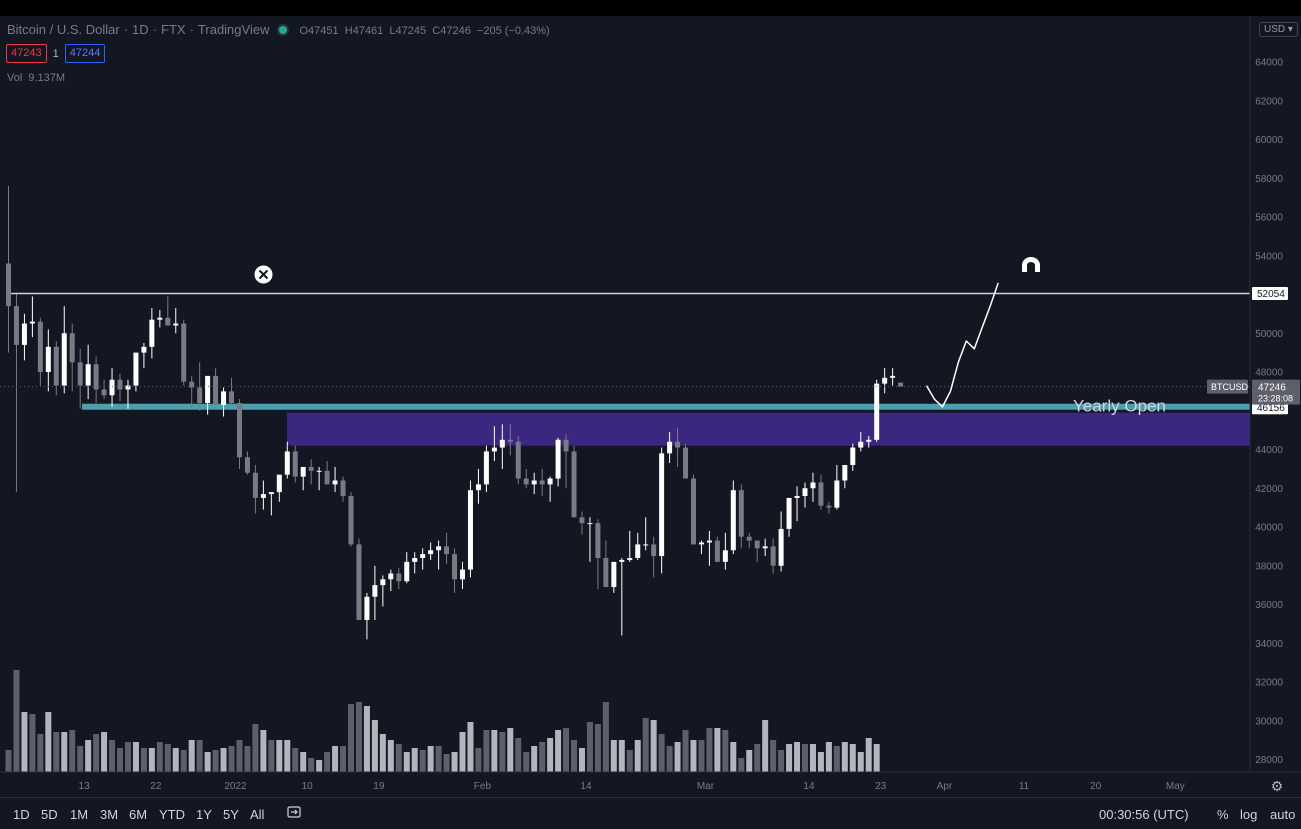 This screenshot has width=1301, height=829. What do you see at coordinates (1269, 63) in the screenshot?
I see `price-tick-label: 64000` at bounding box center [1269, 63].